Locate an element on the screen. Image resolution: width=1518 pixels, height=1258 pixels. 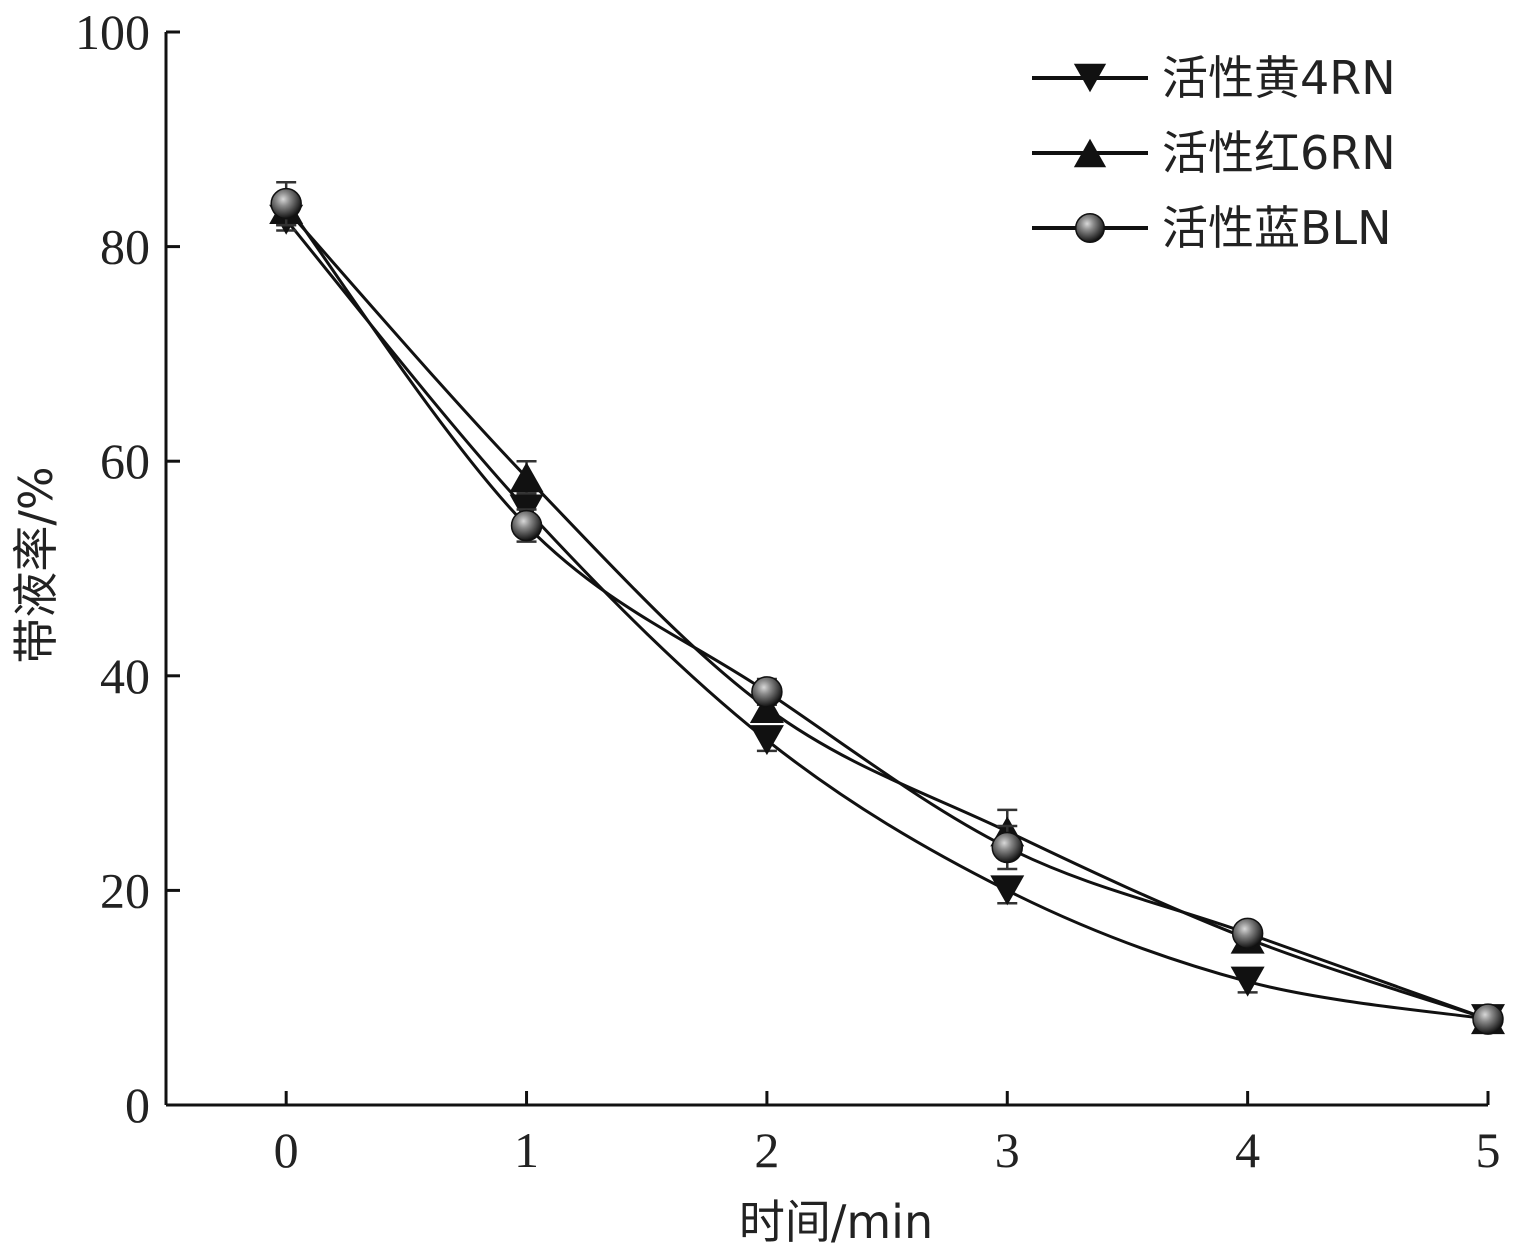
y-tick-label-1: 20 is located at coordinates (125, 890).